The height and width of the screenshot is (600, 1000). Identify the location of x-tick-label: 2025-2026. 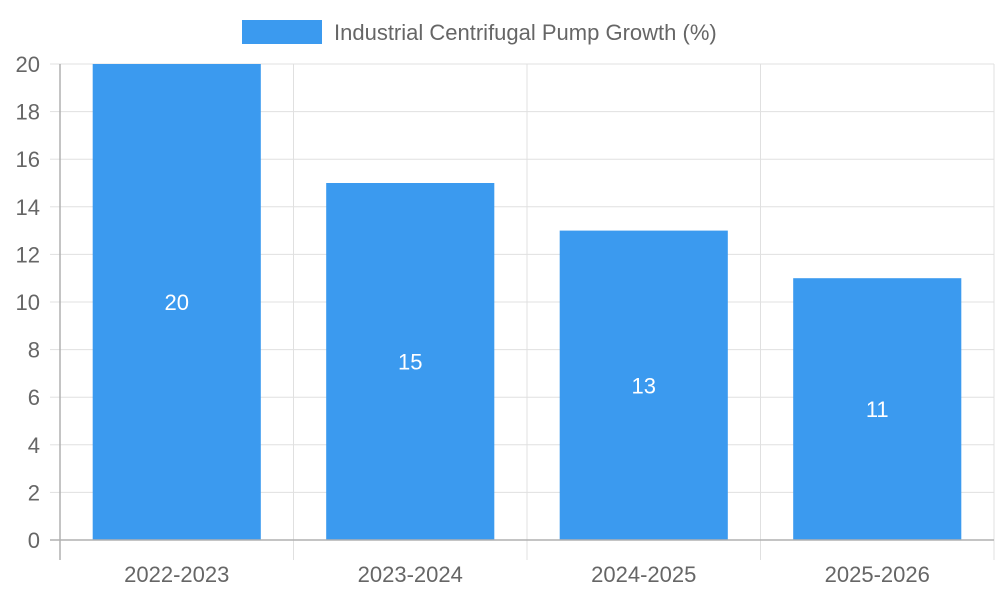
(877, 574).